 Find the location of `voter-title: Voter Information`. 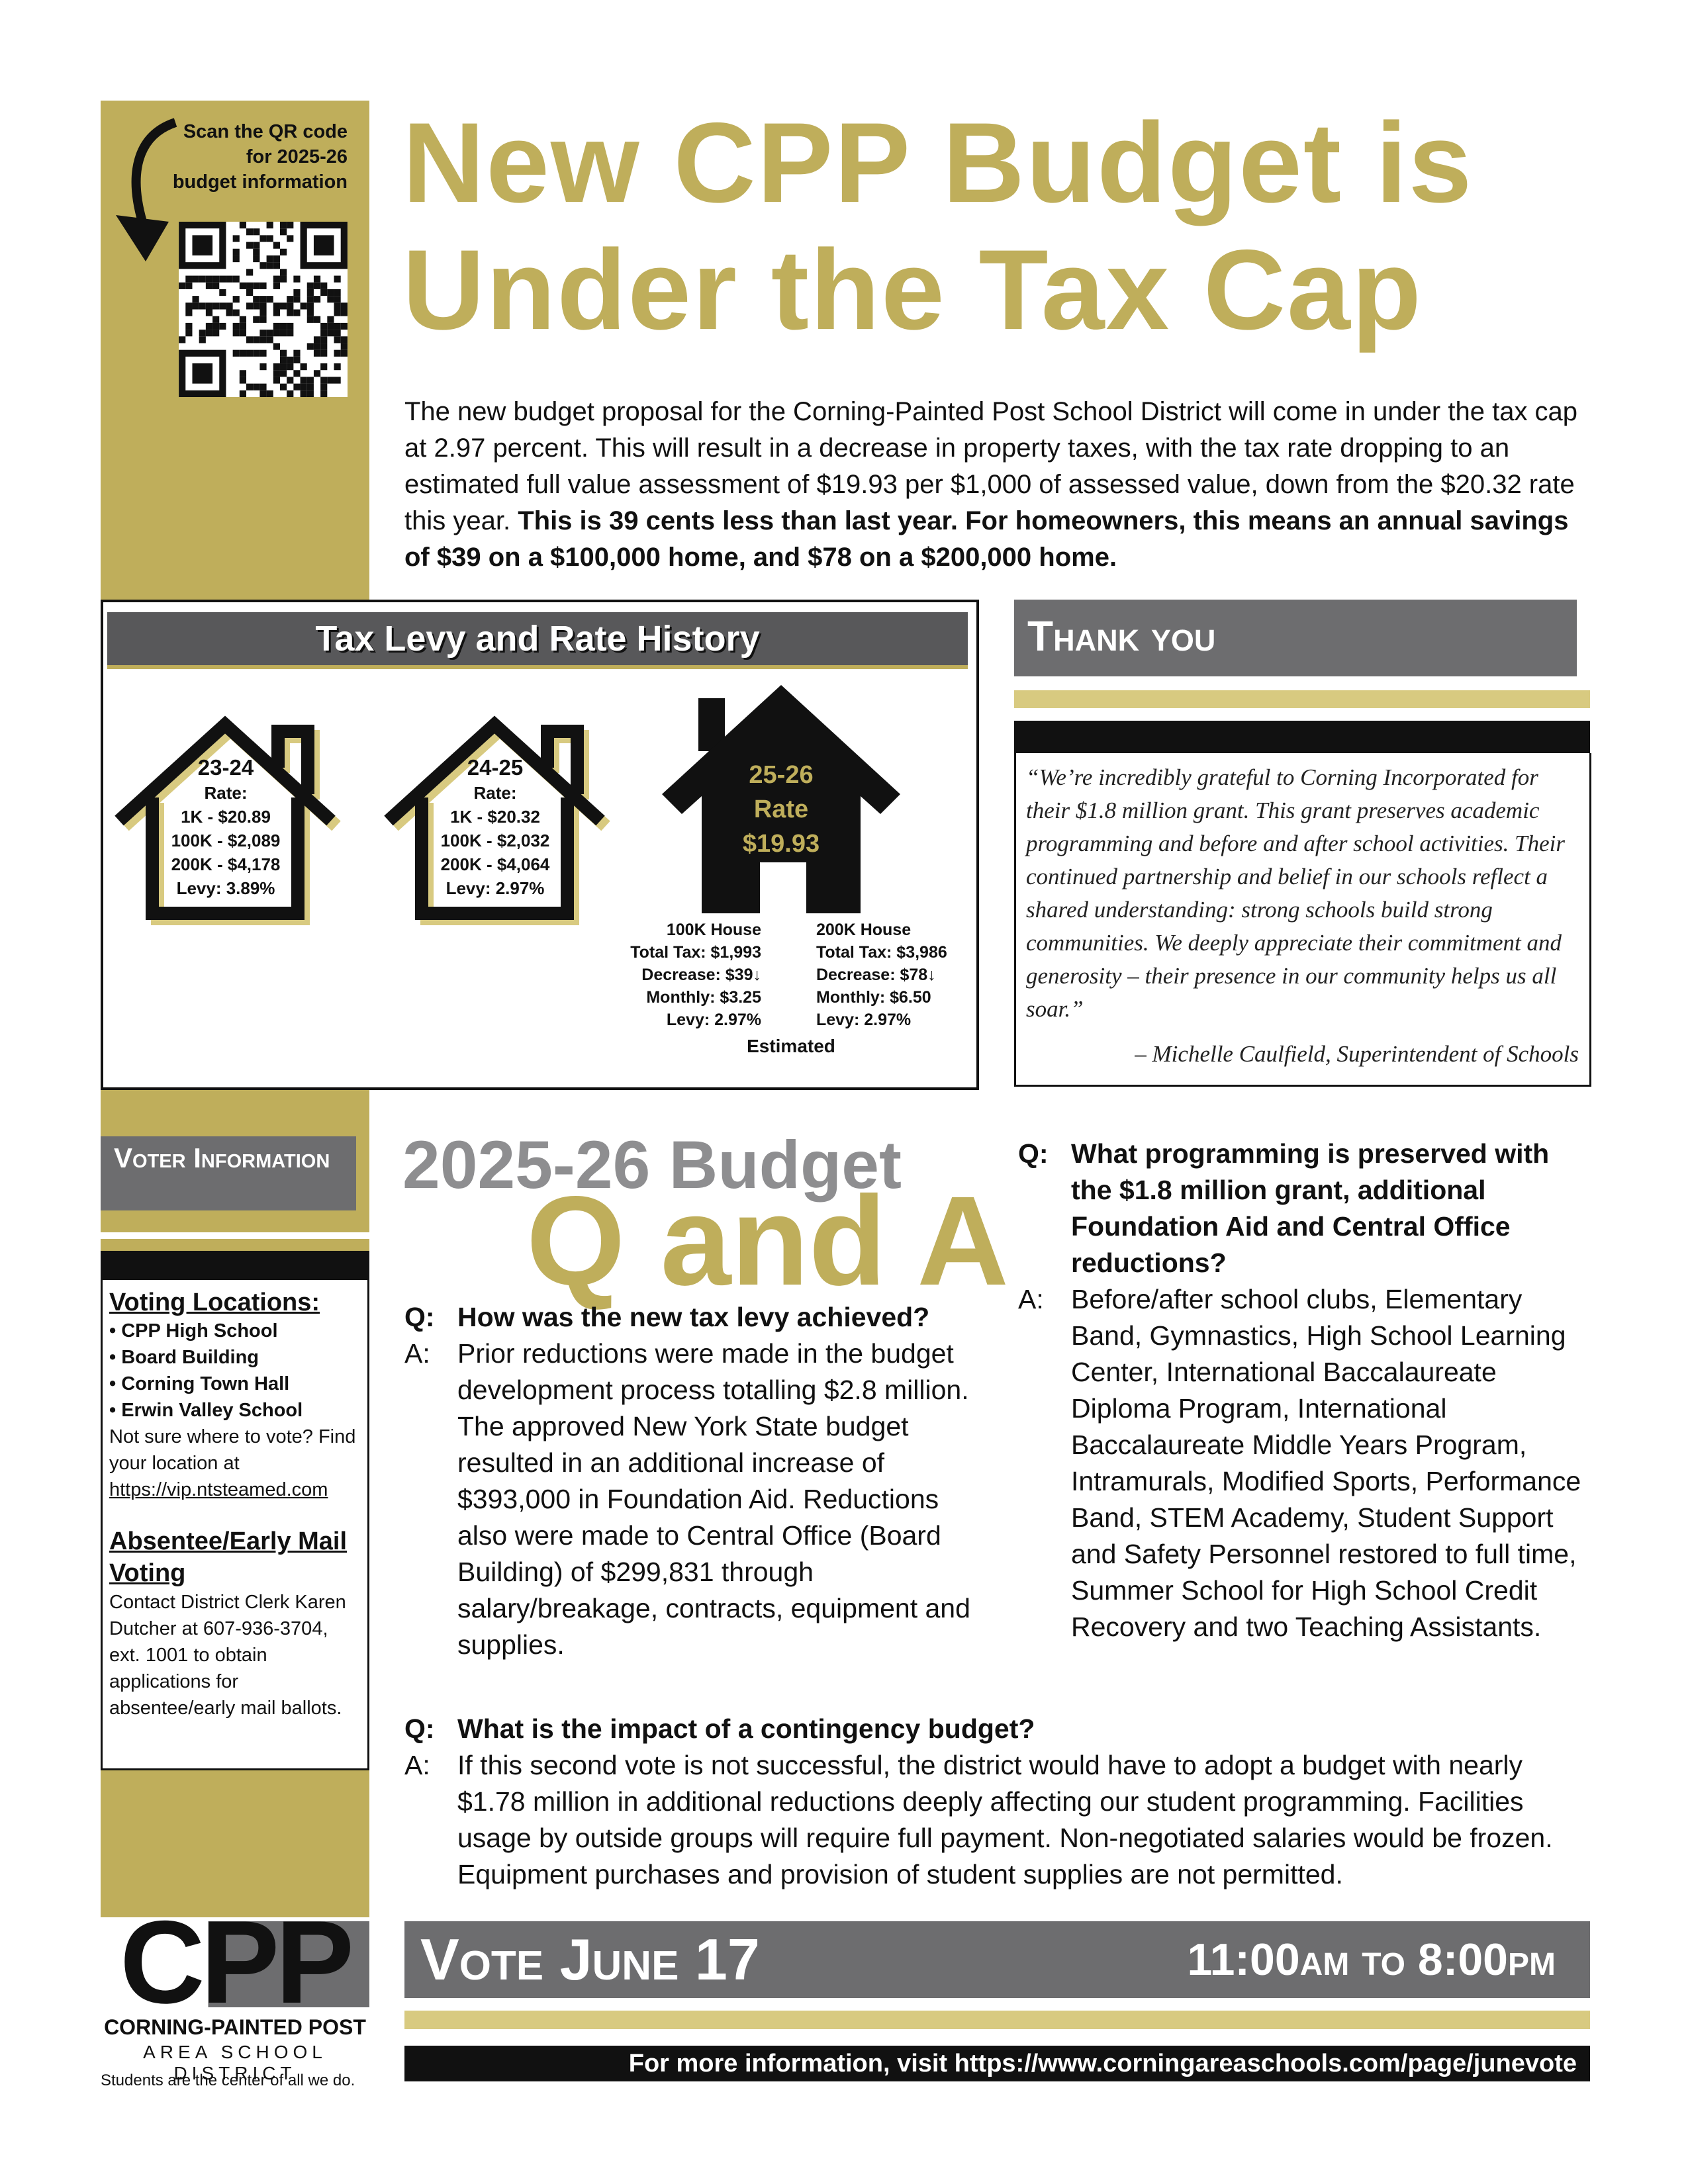

voter-title: Voter Information is located at coordinates (228, 1173).